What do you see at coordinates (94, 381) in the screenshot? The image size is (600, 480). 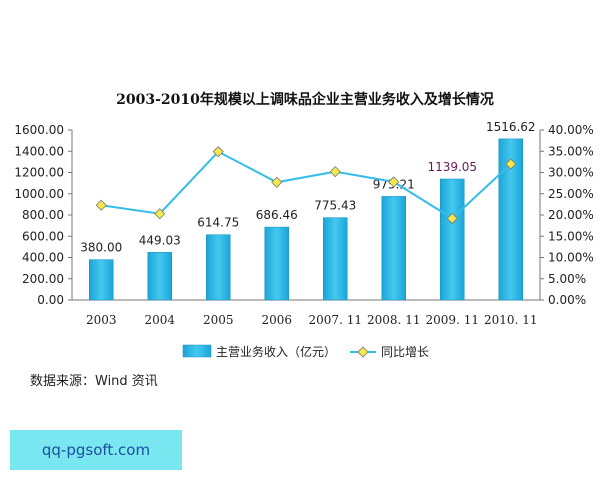 I see `source-note: 数据来源：Wind 资讯` at bounding box center [94, 381].